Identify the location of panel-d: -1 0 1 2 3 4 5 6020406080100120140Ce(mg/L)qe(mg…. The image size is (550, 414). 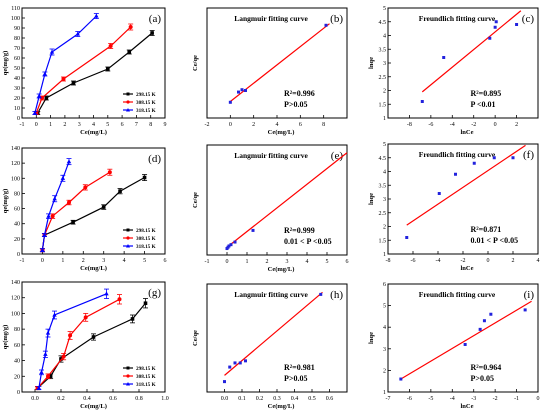
(84, 209).